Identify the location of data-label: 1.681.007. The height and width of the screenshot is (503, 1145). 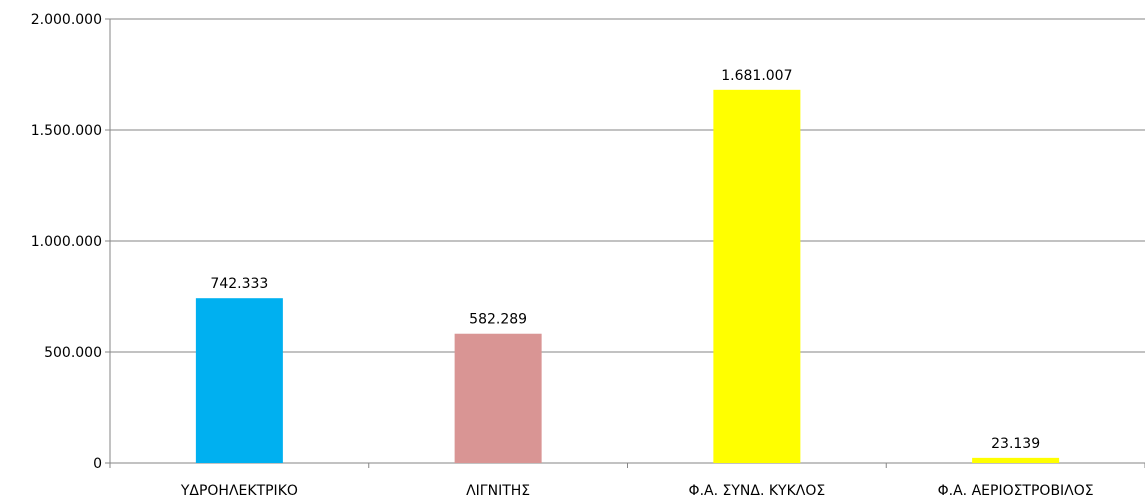
(756, 76).